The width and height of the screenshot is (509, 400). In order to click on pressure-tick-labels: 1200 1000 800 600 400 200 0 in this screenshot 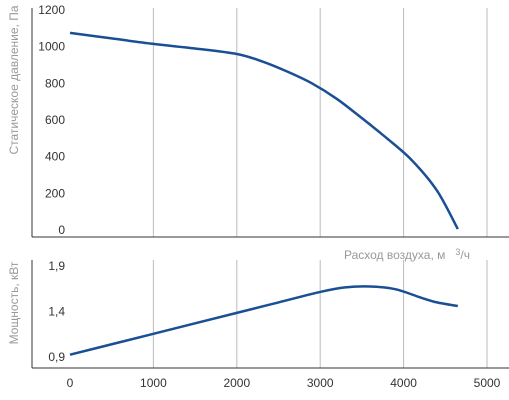, I will do `click(51, 120)`.